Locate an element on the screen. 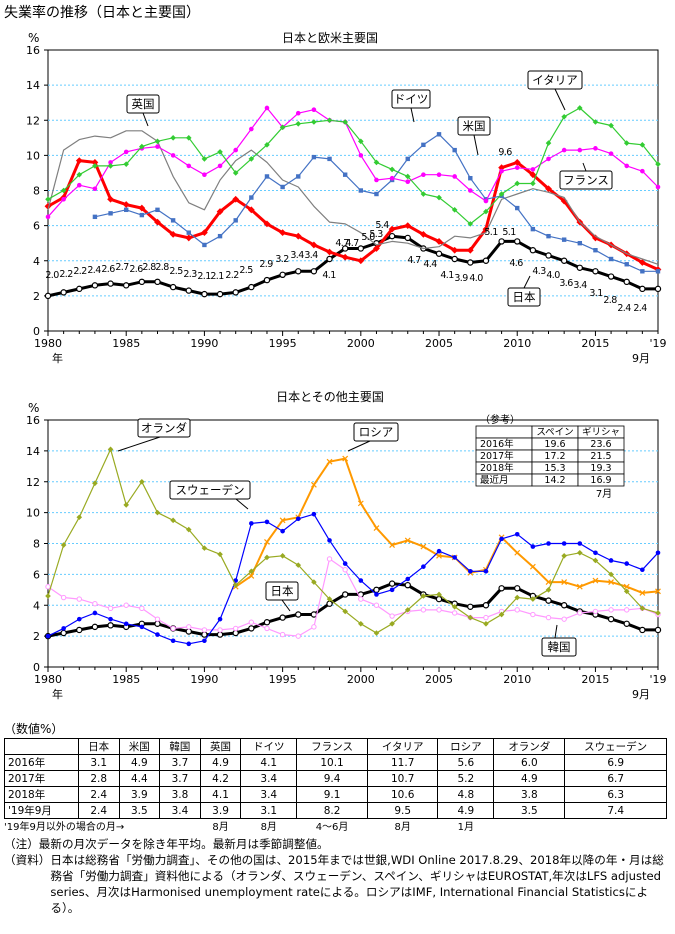 The image size is (675, 934). note-label: （注） is located at coordinates (21, 844).